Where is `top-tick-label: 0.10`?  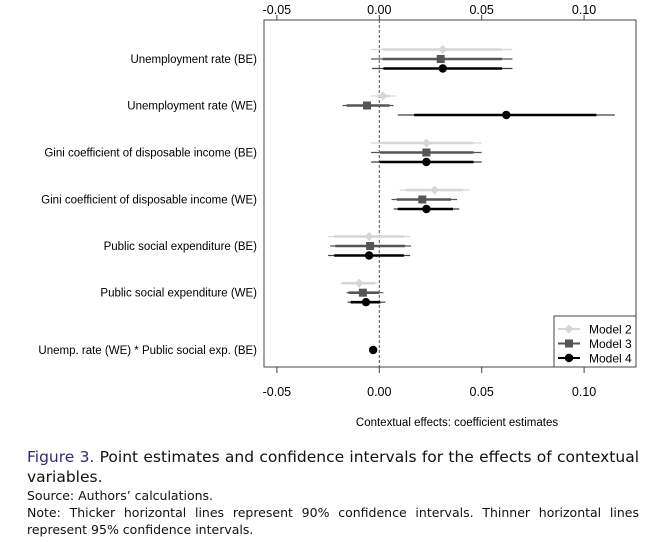
top-tick-label: 0.10 is located at coordinates (584, 10).